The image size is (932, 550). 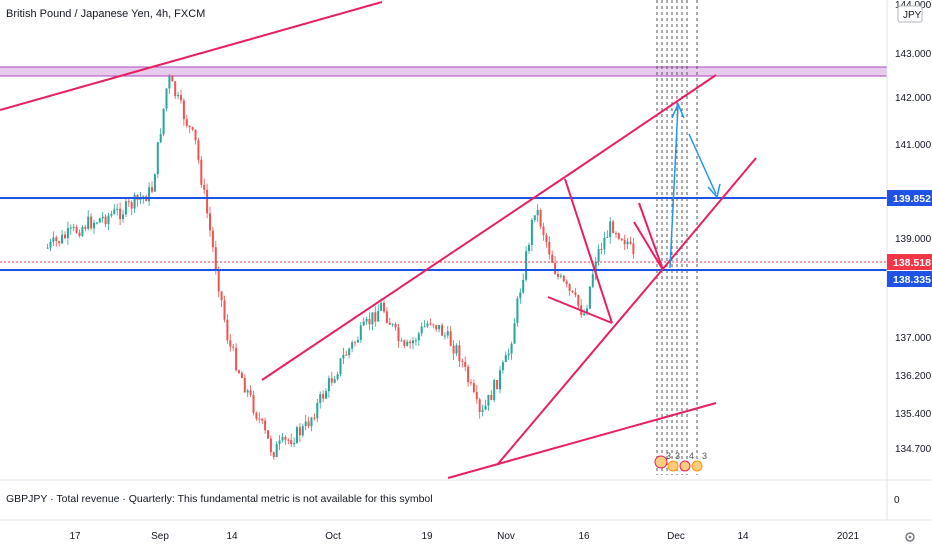 I want to click on event-marker-4: 3, so click(x=704, y=456).